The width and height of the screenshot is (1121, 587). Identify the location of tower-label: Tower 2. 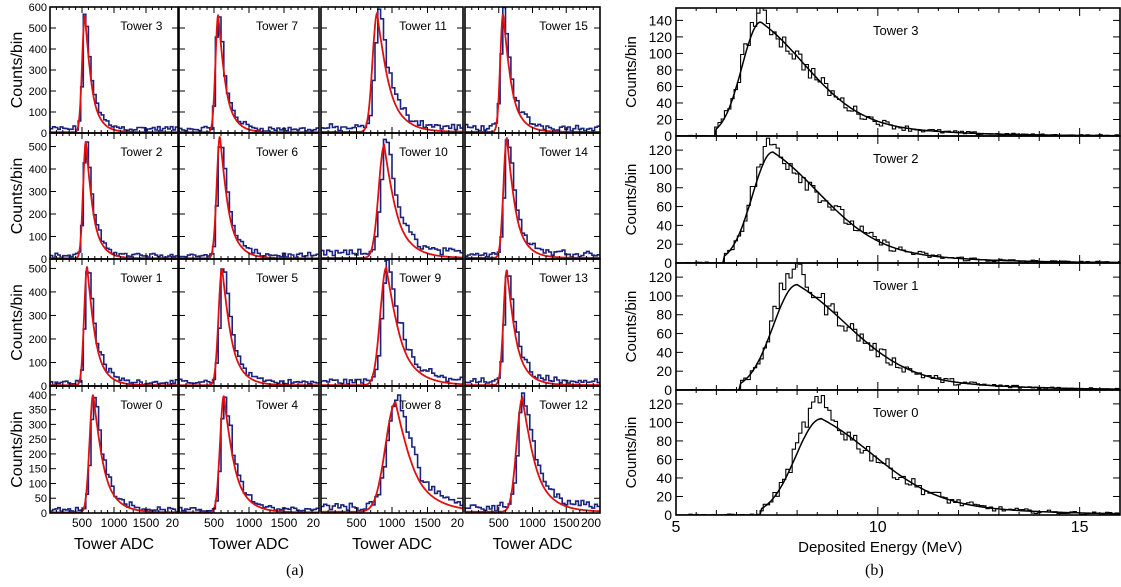
(141, 152).